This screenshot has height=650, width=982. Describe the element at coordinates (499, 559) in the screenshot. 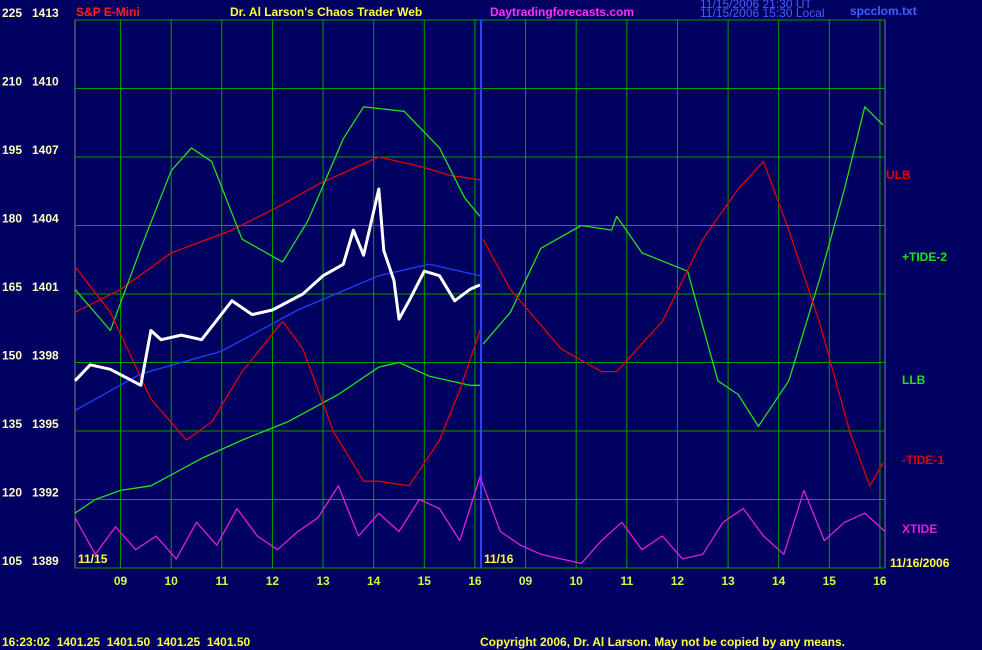

I see `date-label: 11/16` at that location.